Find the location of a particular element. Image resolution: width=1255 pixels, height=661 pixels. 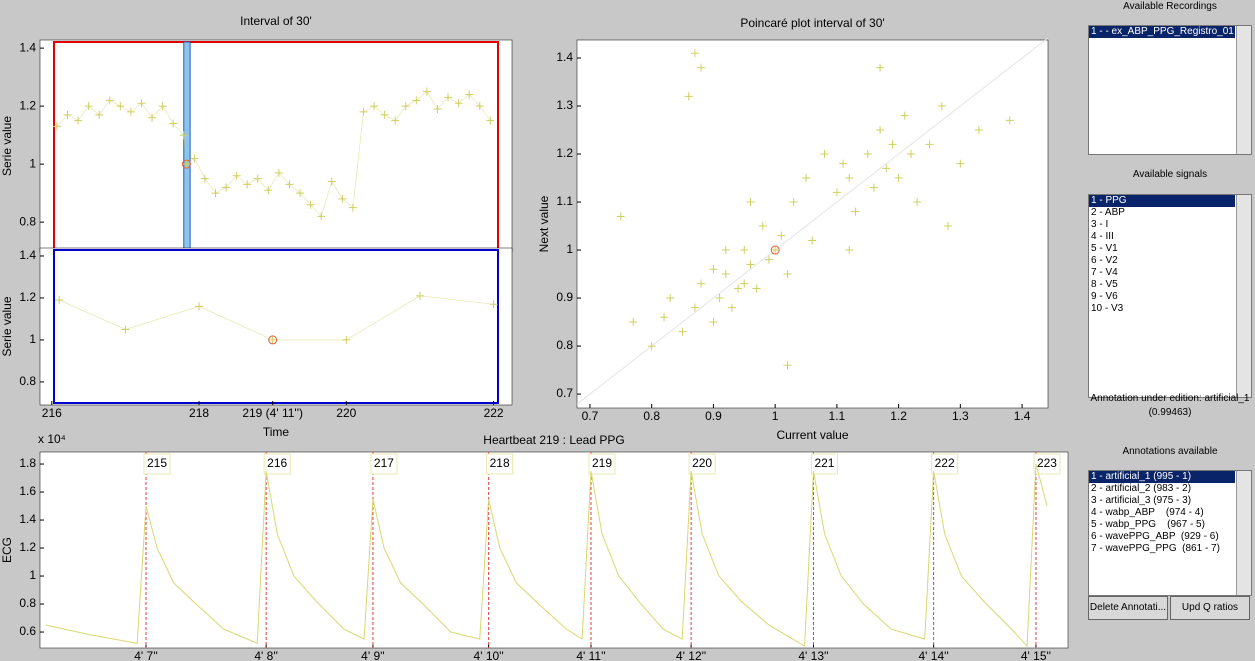

x-tick-label: 4' 10'' is located at coordinates (489, 655).